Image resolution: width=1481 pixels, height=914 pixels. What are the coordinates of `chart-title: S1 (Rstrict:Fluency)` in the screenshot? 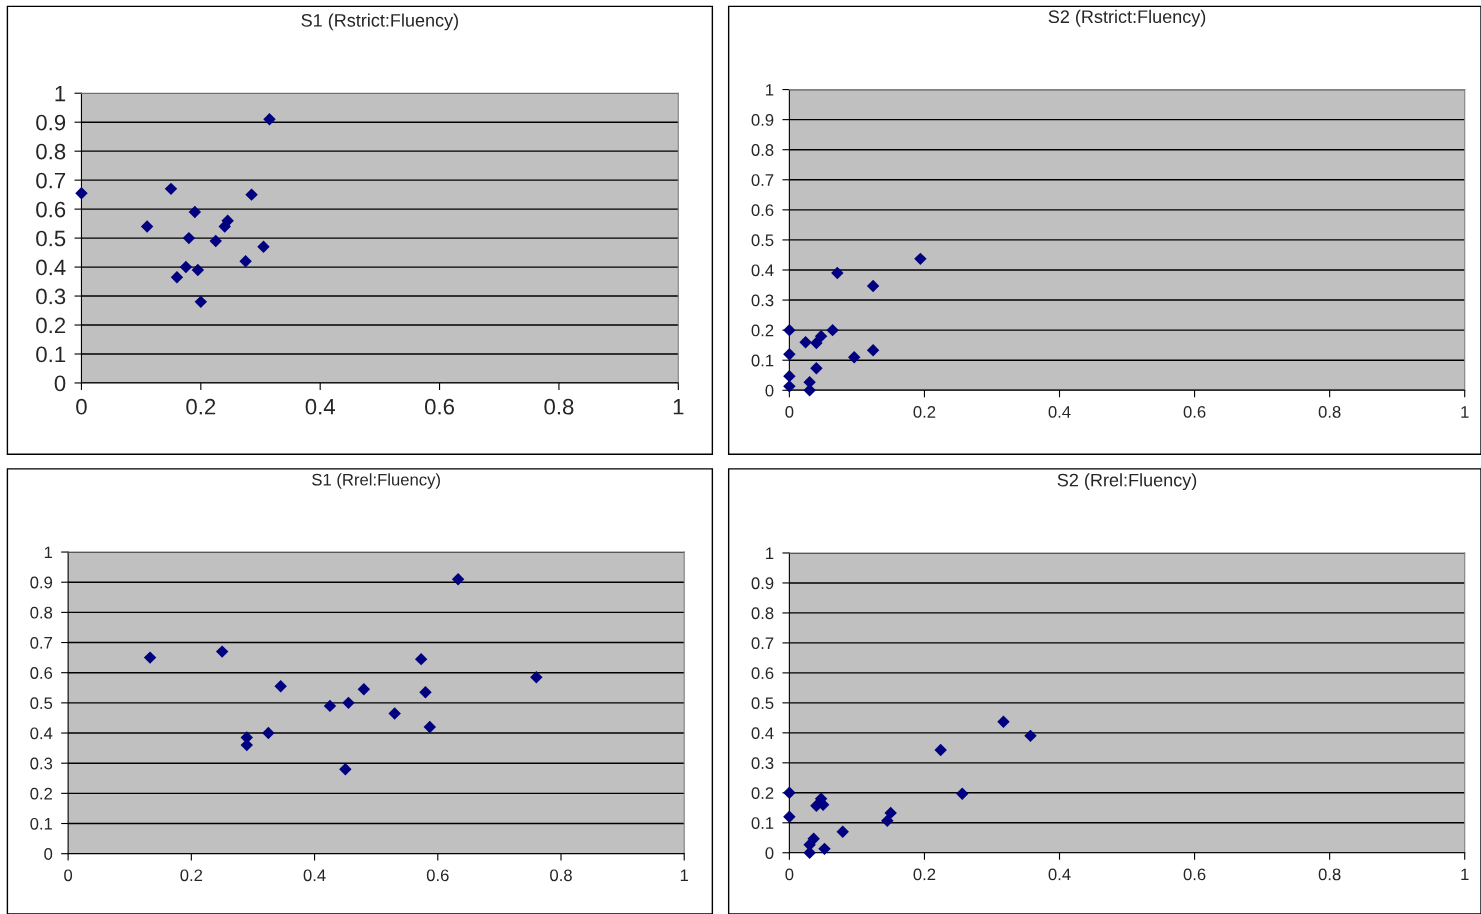 It's located at (380, 22).